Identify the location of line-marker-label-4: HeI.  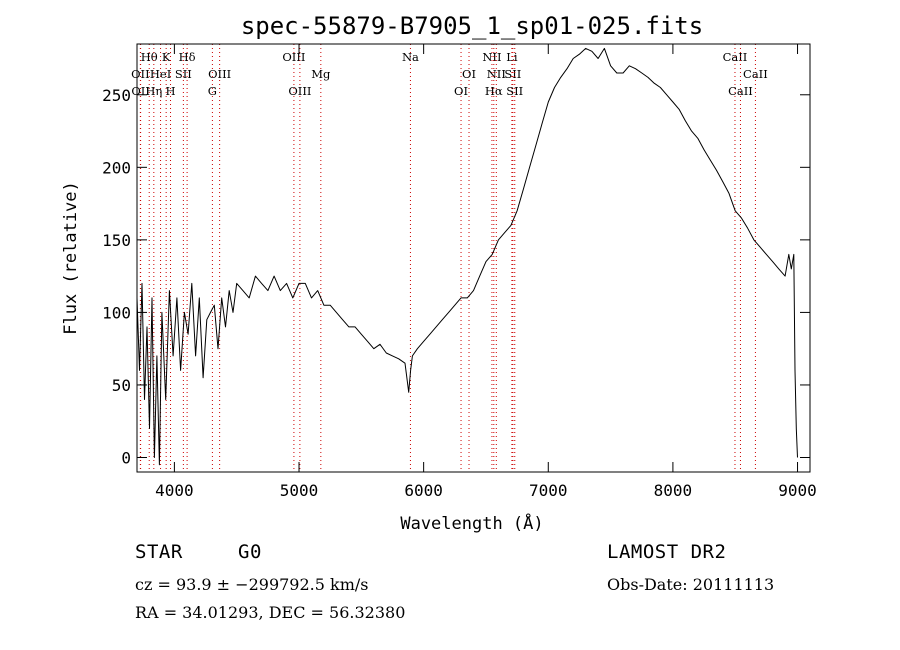
(160, 74).